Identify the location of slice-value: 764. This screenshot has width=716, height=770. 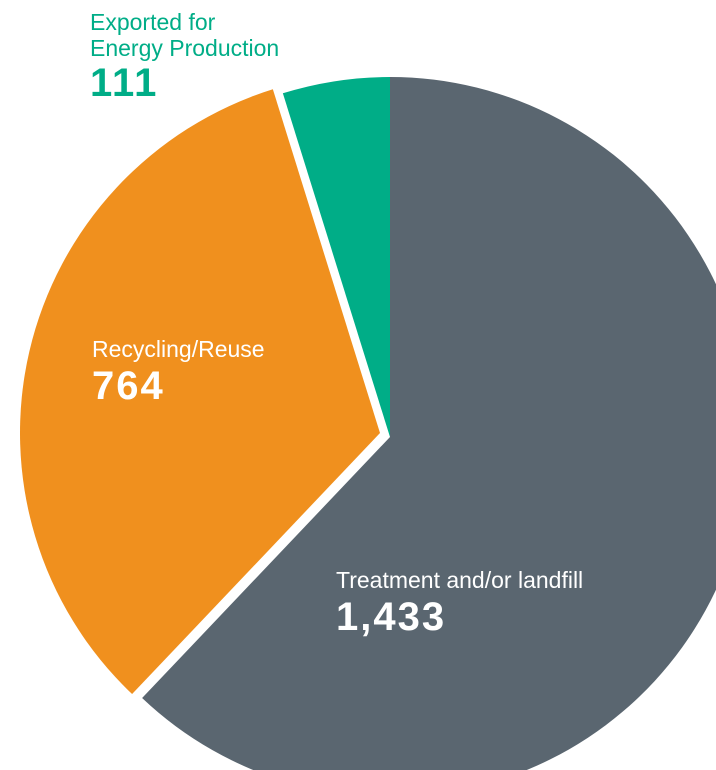
(128, 386).